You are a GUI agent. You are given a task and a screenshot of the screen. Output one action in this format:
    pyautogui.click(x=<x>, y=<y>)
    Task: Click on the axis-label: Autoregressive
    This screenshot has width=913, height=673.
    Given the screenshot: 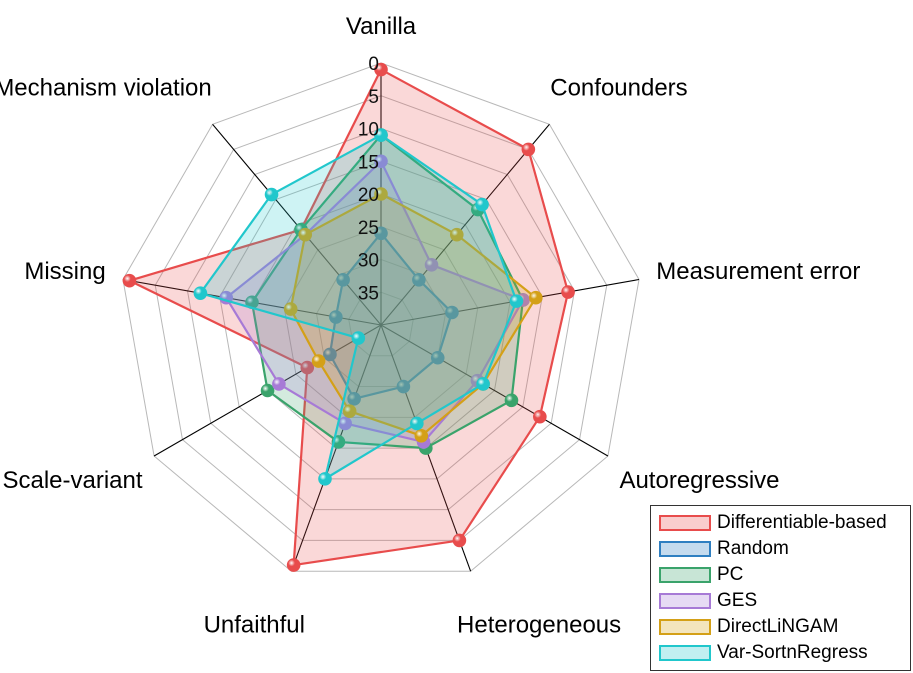 What is the action you would take?
    pyautogui.click(x=699, y=480)
    